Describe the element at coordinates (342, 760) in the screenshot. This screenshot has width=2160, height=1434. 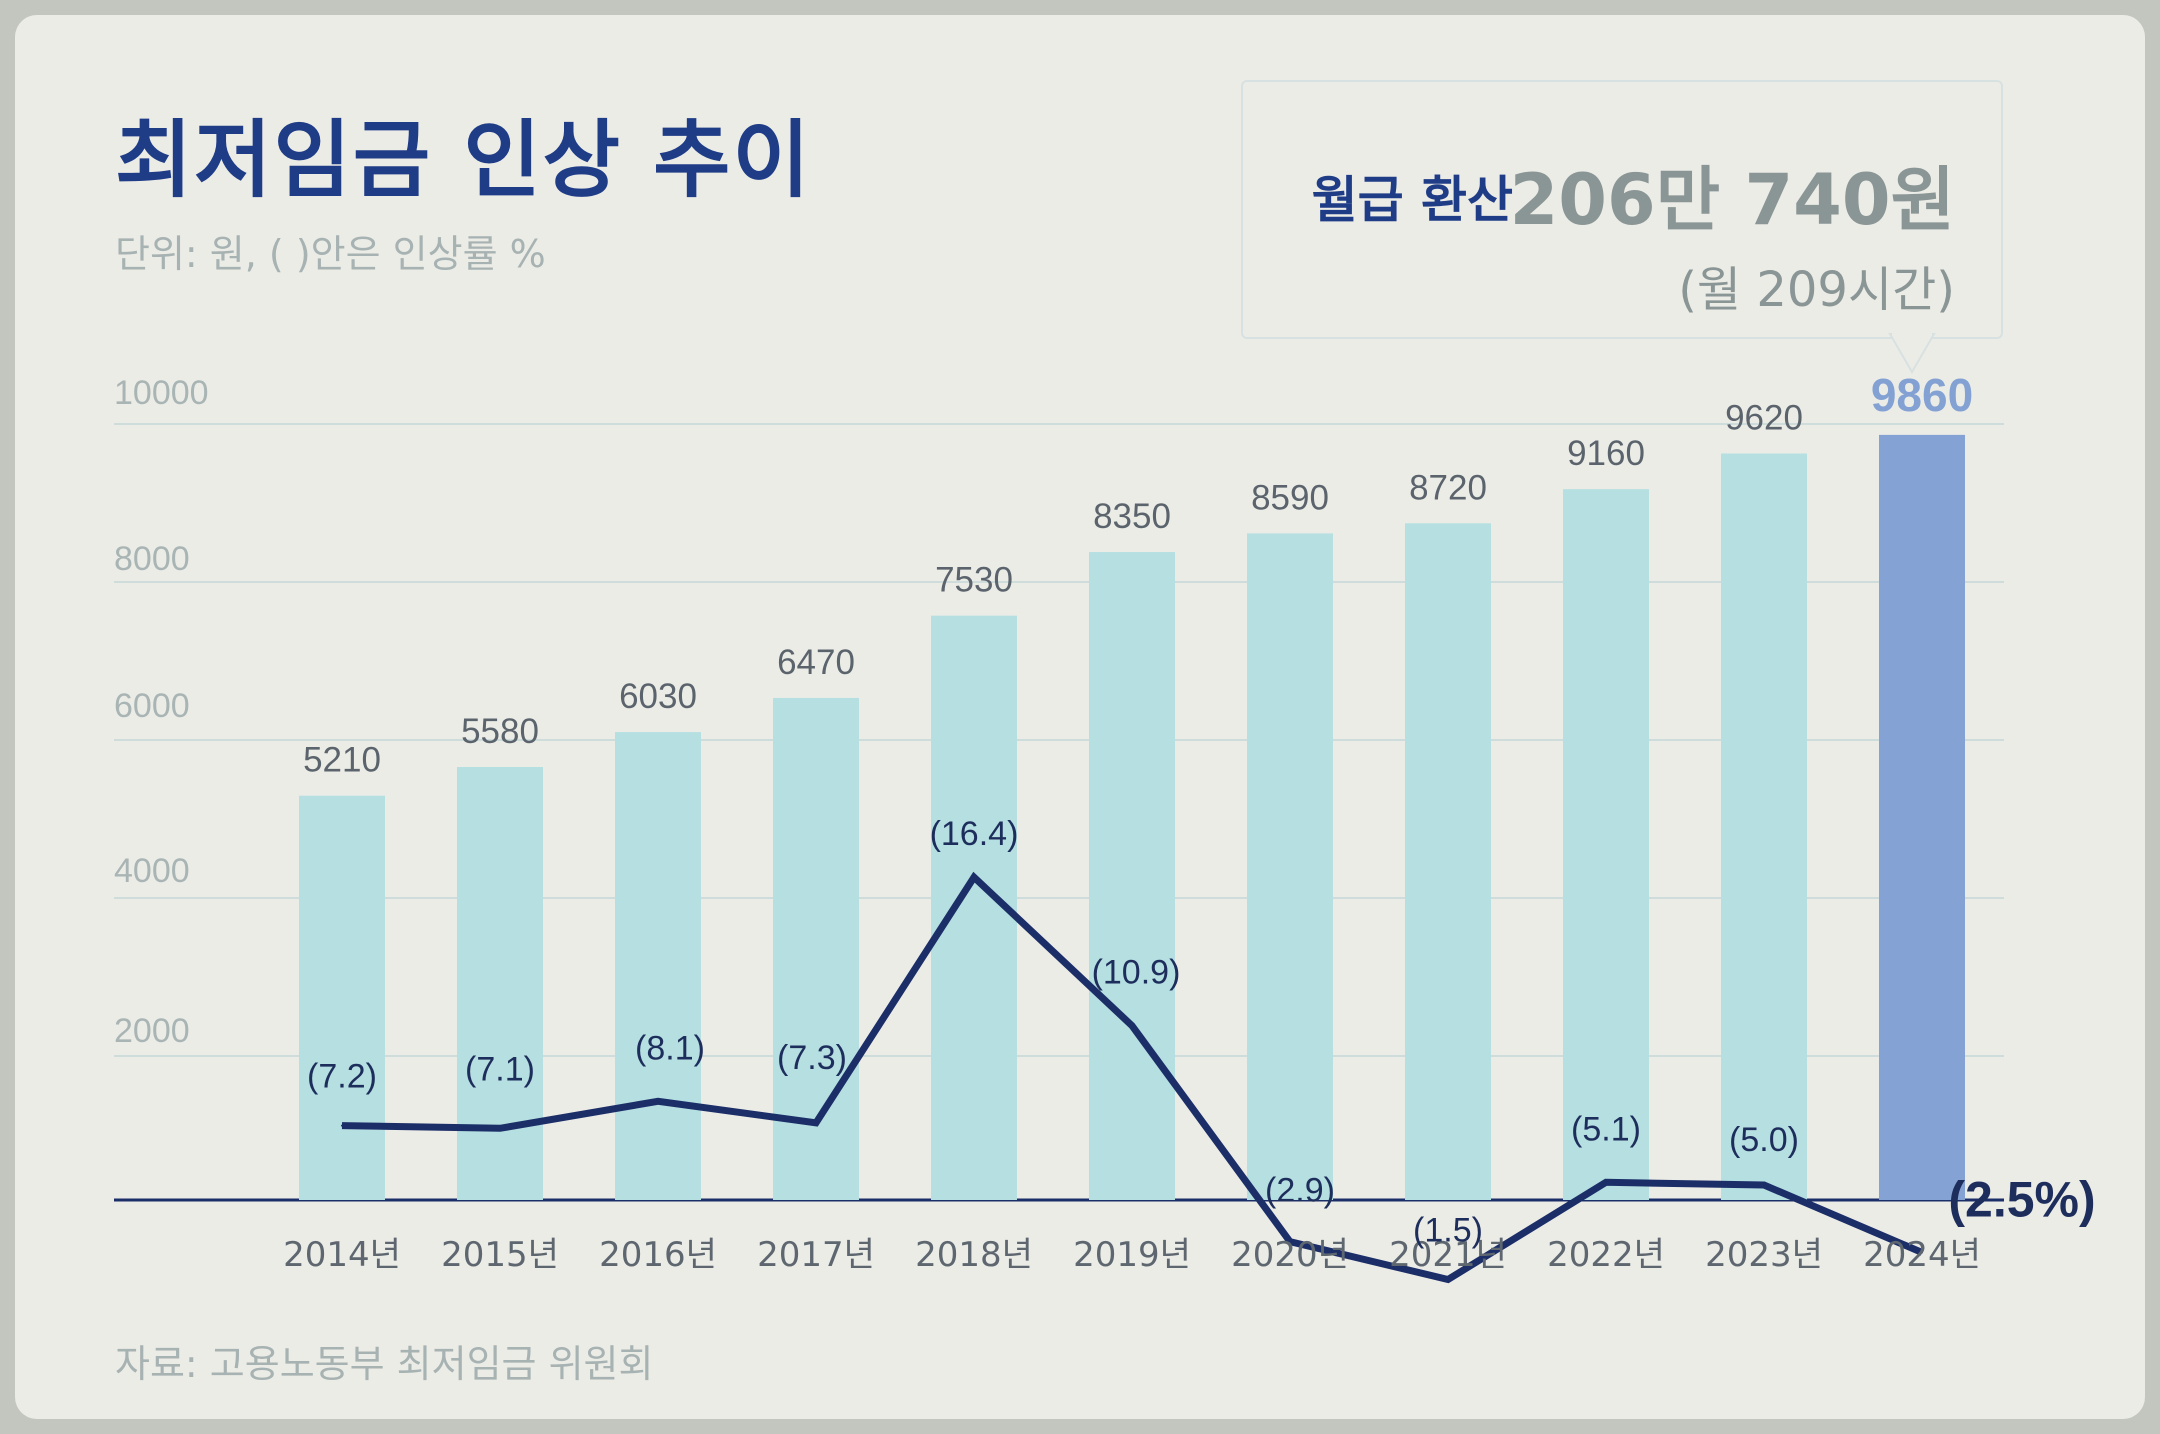
I see `bar-value-label: 5210` at that location.